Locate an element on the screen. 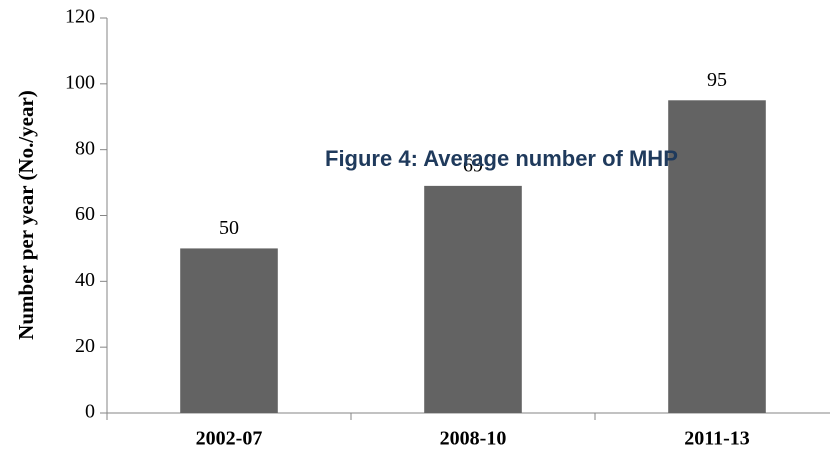 The width and height of the screenshot is (830, 458). y-tick-label: 120 is located at coordinates (80, 17).